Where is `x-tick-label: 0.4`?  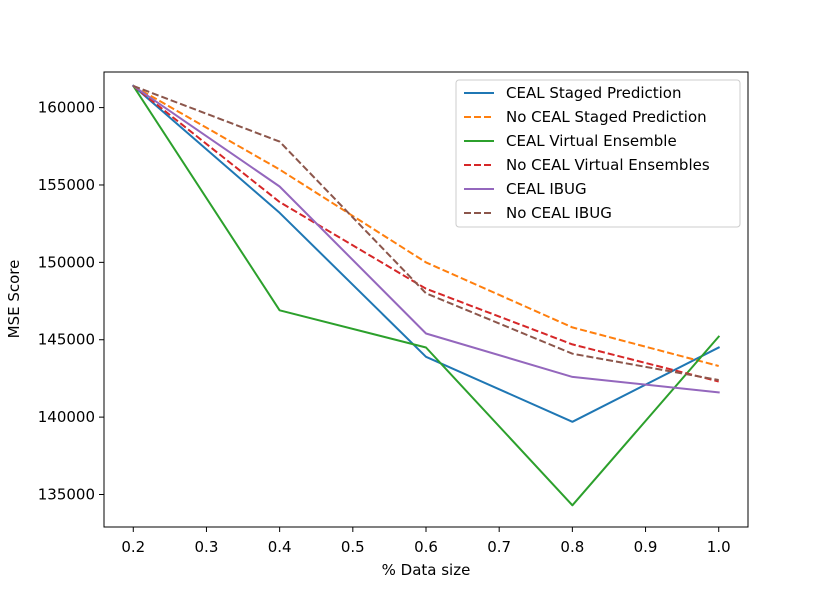
x-tick-label: 0.4 is located at coordinates (280, 547).